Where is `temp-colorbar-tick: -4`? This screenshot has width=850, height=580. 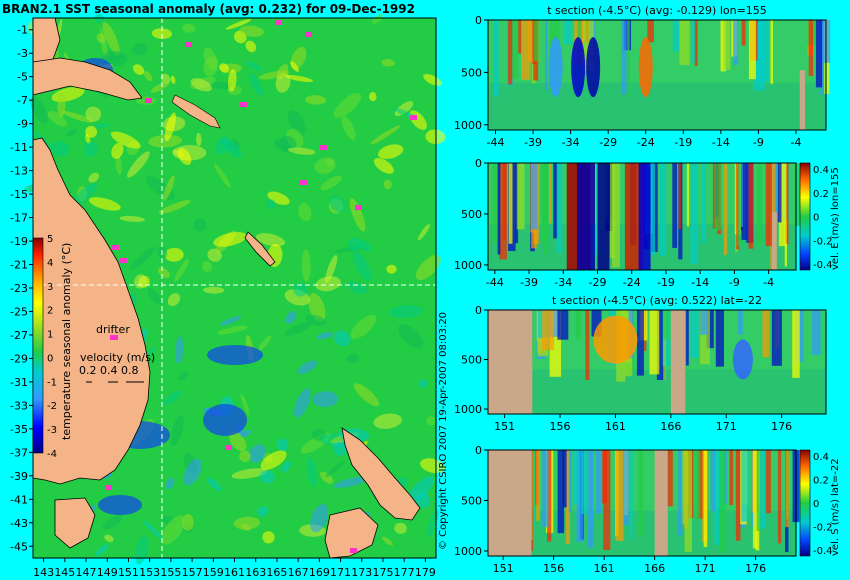
temp-colorbar-tick: -4 is located at coordinates (52, 454).